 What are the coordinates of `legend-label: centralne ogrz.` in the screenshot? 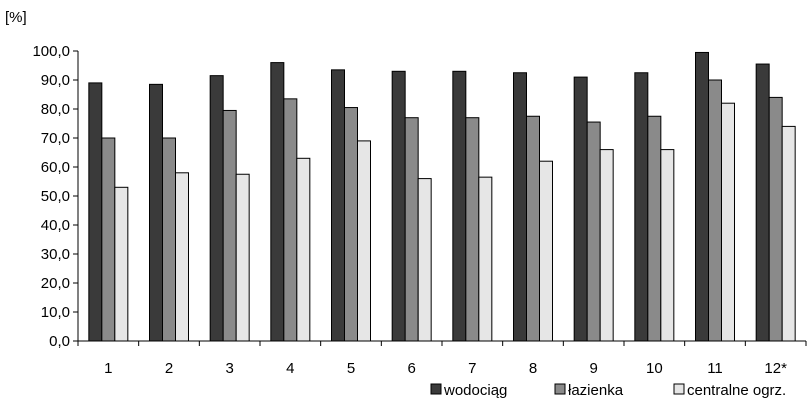 It's located at (736, 390).